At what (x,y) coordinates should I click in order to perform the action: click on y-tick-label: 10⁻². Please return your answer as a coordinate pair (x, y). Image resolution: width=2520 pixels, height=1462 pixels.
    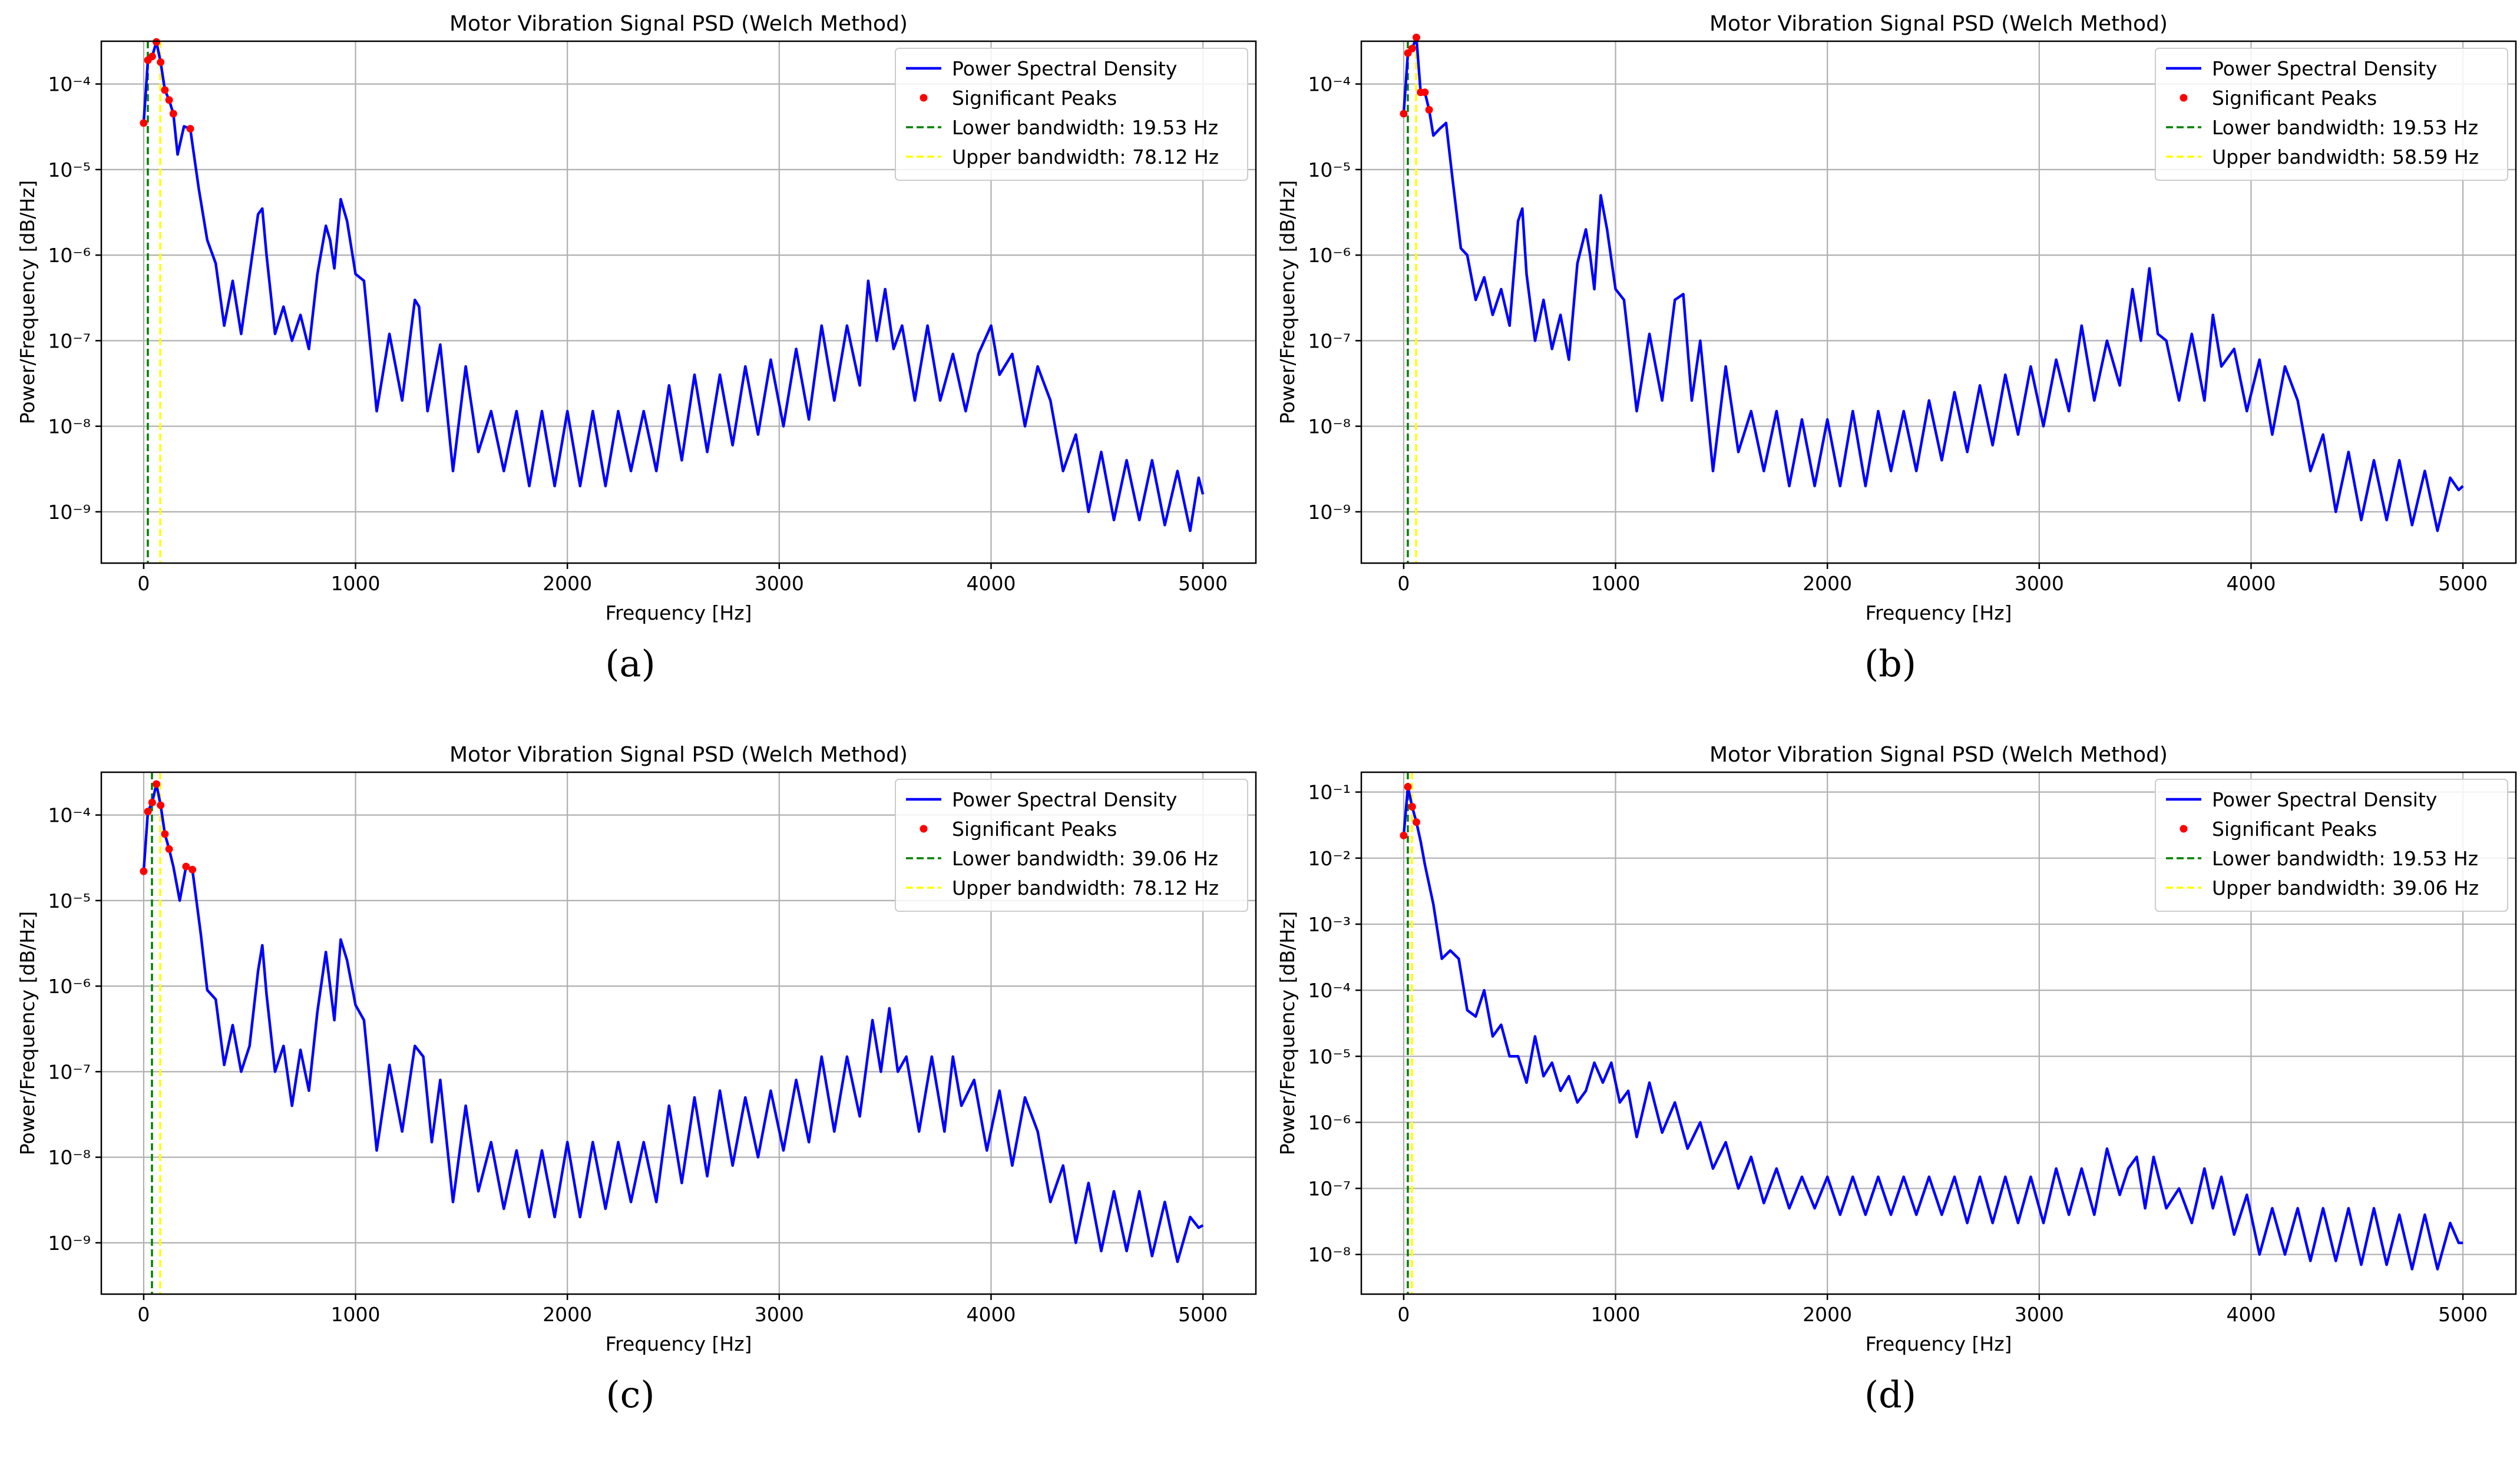
    Looking at the image, I should click on (1329, 858).